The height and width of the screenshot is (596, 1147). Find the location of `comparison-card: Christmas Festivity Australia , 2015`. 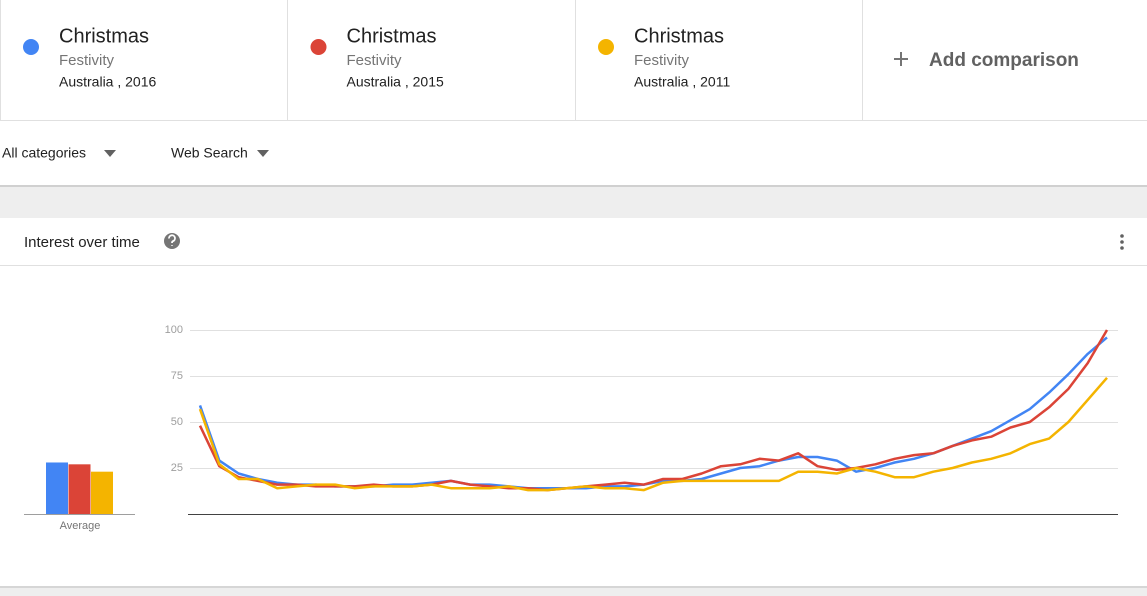

comparison-card: Christmas Festivity Australia , 2015 is located at coordinates (377, 57).